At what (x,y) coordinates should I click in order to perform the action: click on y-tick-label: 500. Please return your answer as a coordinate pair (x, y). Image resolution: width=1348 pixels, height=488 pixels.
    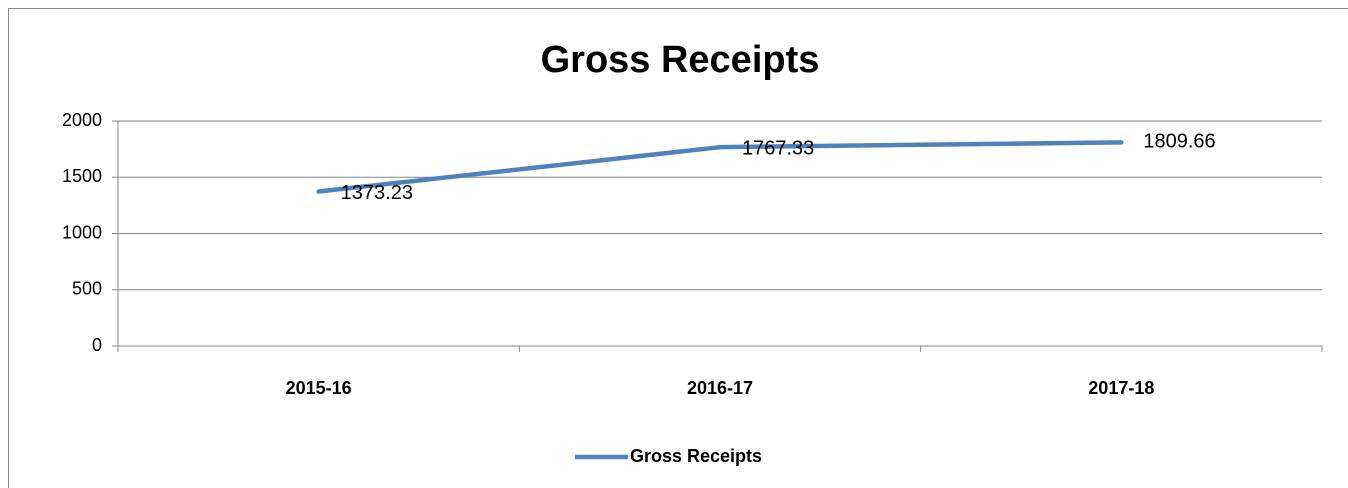
    Looking at the image, I should click on (87, 289).